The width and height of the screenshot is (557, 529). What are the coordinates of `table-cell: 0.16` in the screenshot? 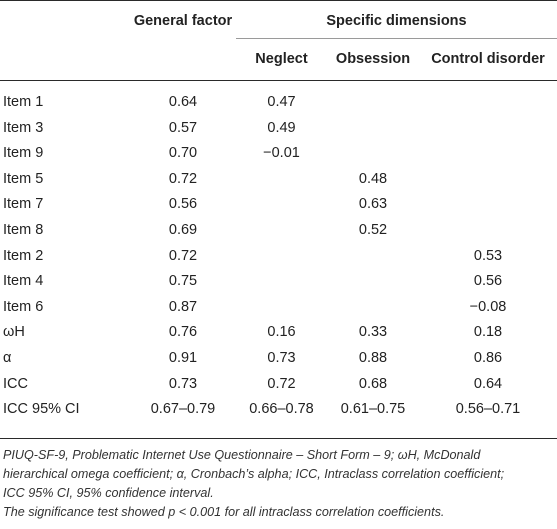 It's located at (281, 332).